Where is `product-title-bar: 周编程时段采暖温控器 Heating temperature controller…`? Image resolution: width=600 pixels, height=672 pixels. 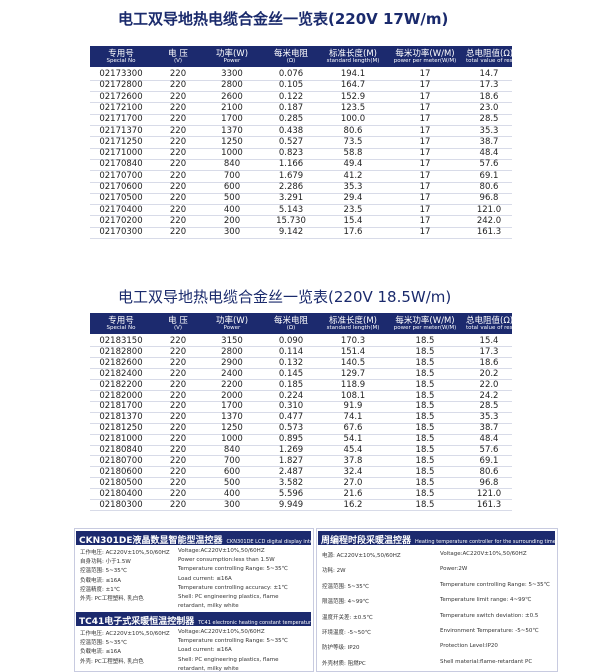
product-title-bar: 周编程时段采暖温控器 Heating temperature controller… is located at coordinates (436, 538).